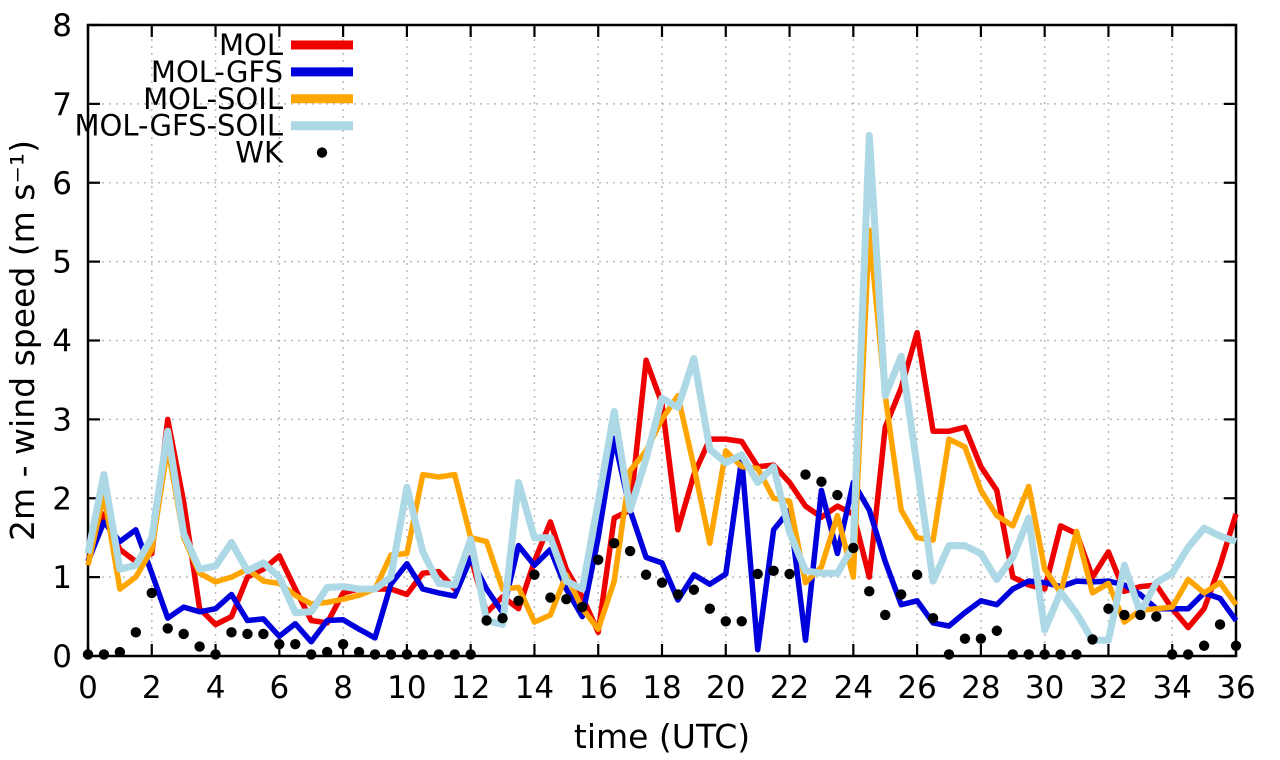 This screenshot has width=1280, height=760. What do you see at coordinates (1044, 688) in the screenshot?
I see `x-tick-label: 30` at bounding box center [1044, 688].